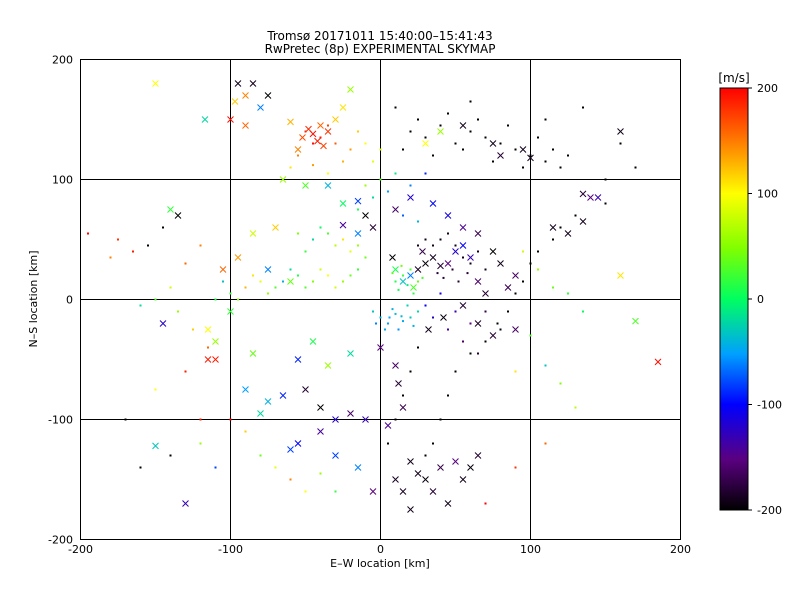  What do you see at coordinates (760, 299) in the screenshot?
I see `colorbar-tick-label: 0` at bounding box center [760, 299].